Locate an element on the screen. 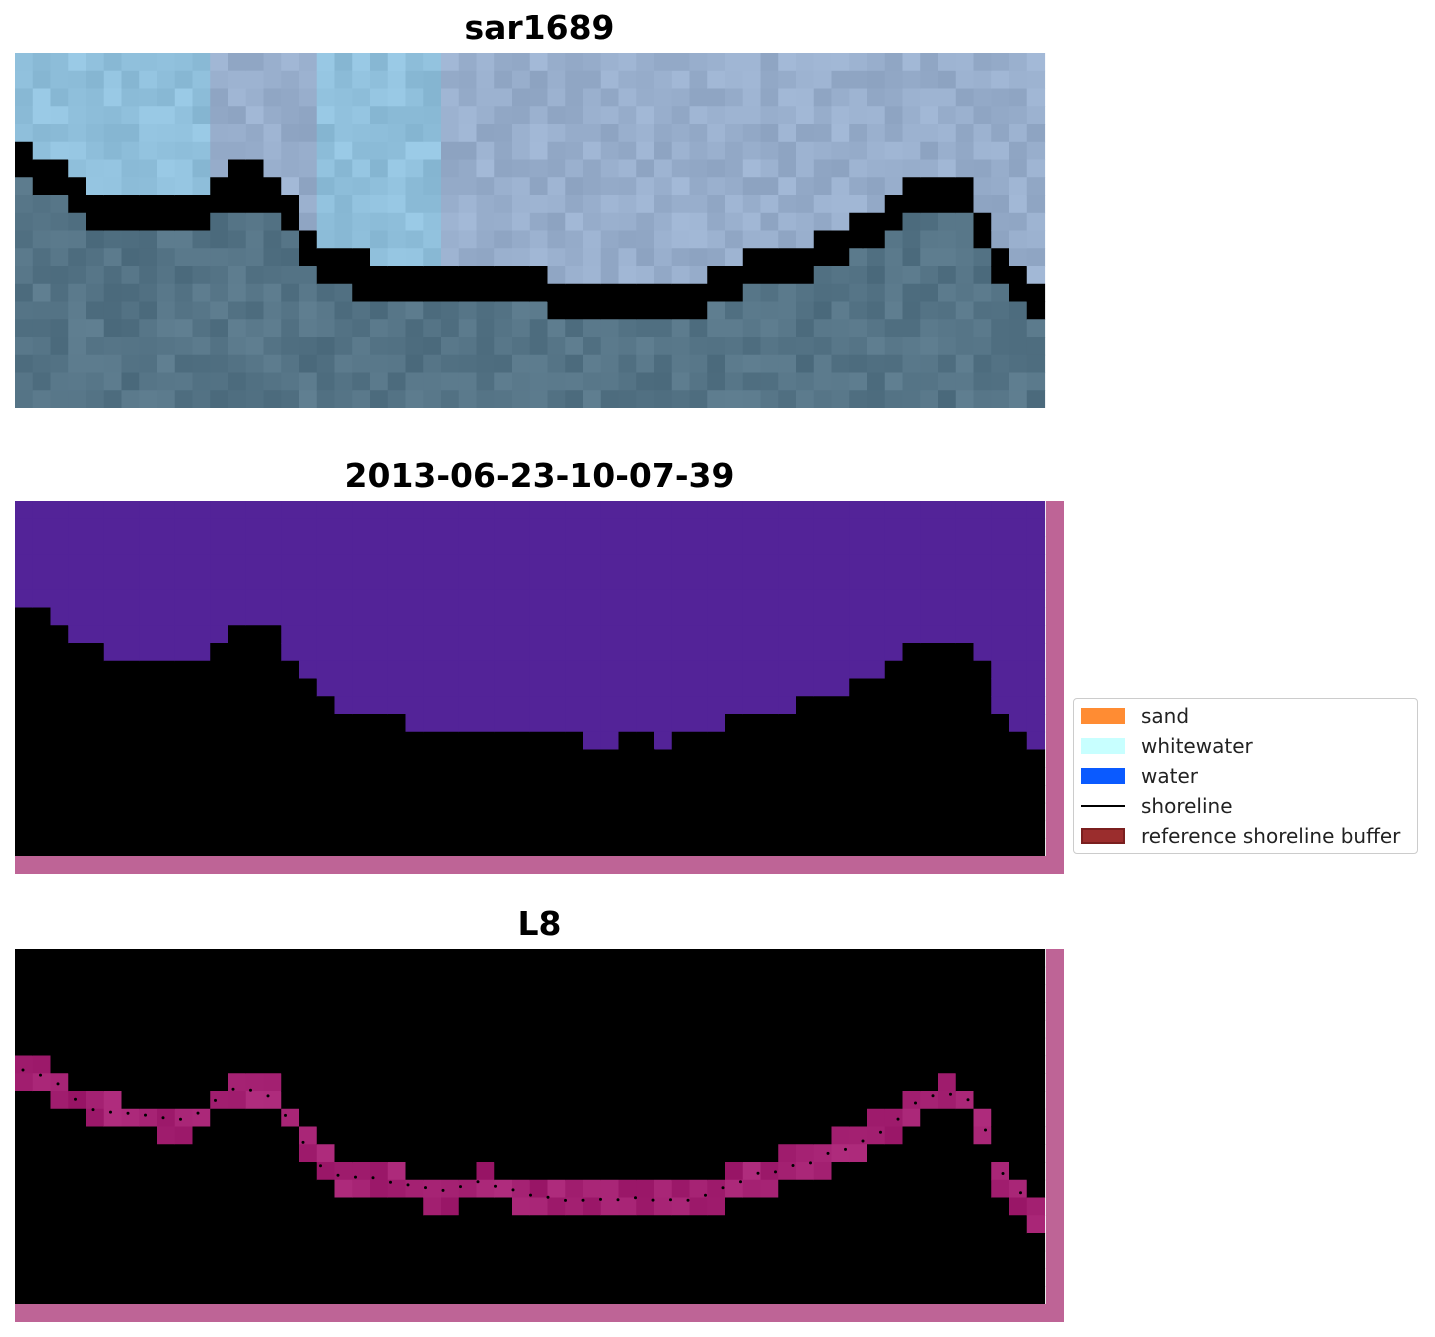 The width and height of the screenshot is (1435, 1337). legend-label: sand is located at coordinates (1165, 716).